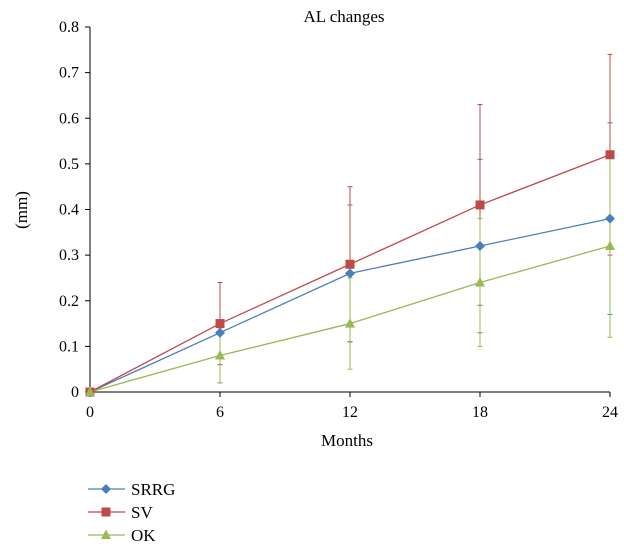 The image size is (624, 554). What do you see at coordinates (69, 301) in the screenshot?
I see `y-tick-label: 0.2` at bounding box center [69, 301].